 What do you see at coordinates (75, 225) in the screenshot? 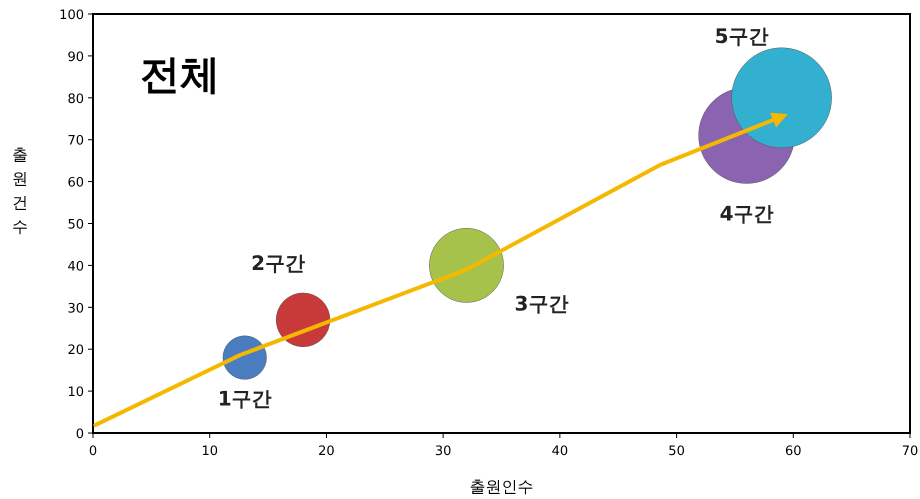
I see `y-tick-label: 50` at bounding box center [75, 225].